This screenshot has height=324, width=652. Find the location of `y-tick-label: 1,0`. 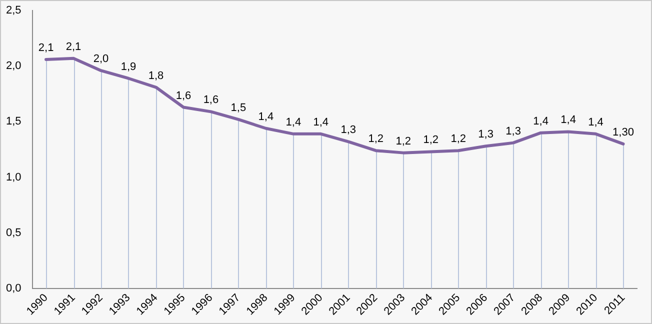

y-tick-label: 1,0 is located at coordinates (14, 177).